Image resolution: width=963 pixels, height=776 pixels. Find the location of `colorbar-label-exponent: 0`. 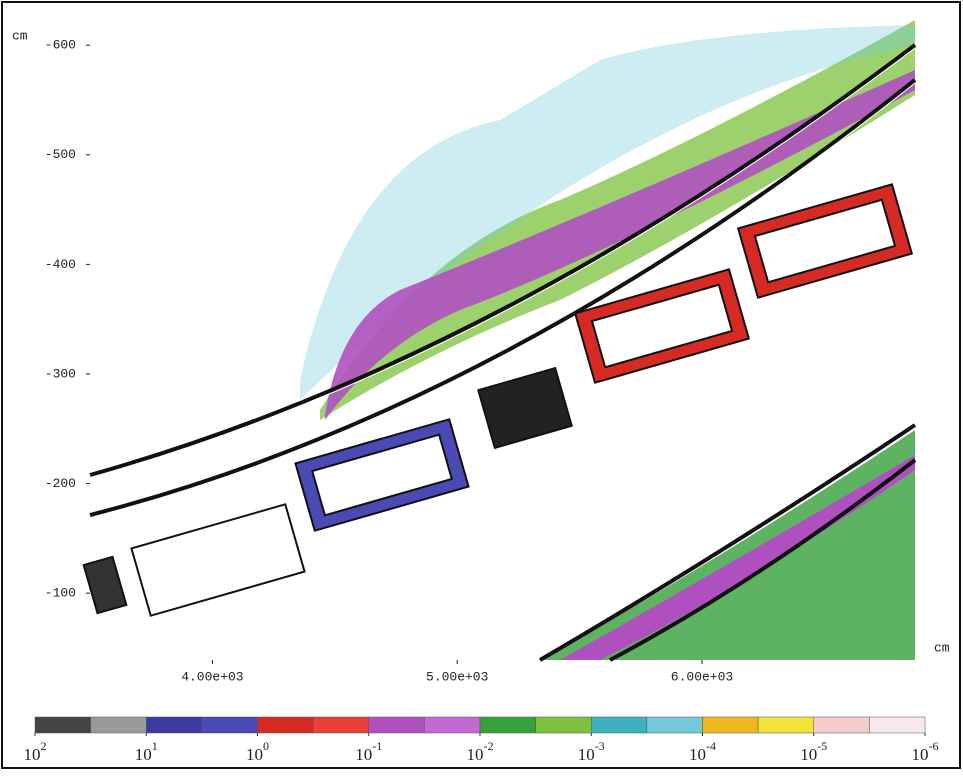

colorbar-label-exponent: 0 is located at coordinates (266, 746).